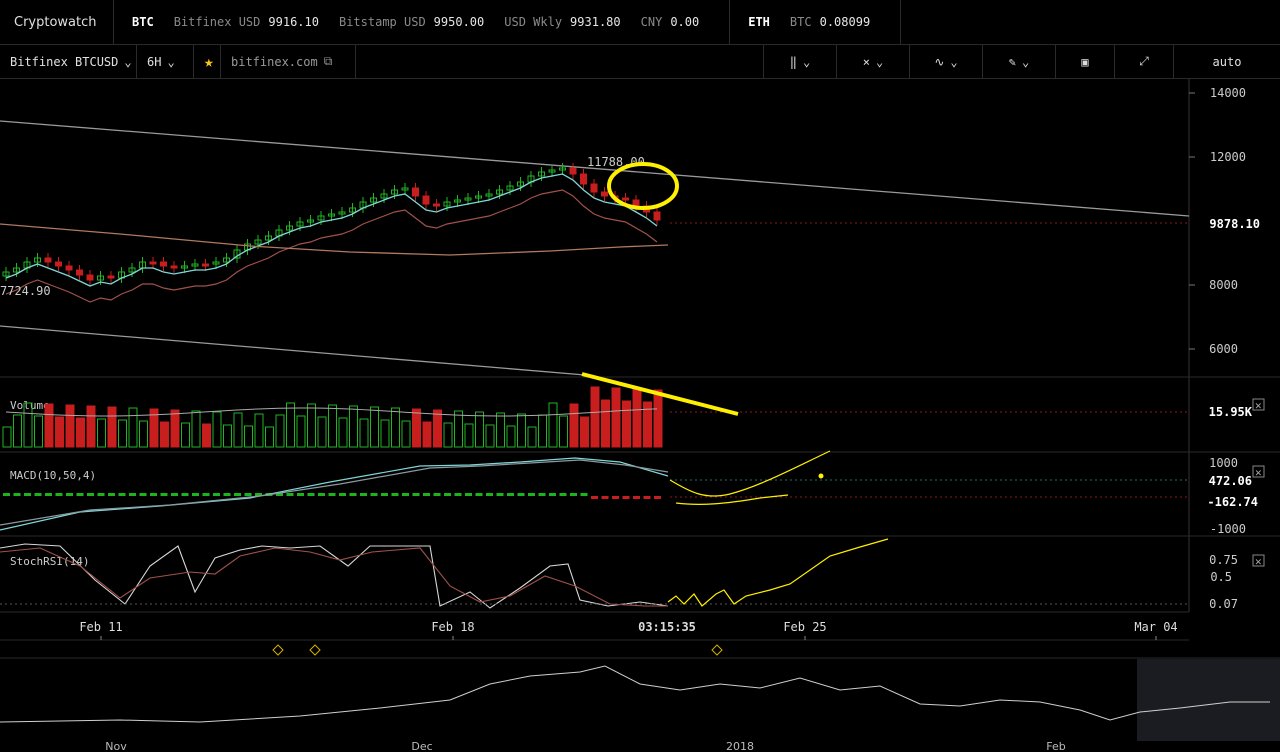 Image resolution: width=1280 pixels, height=752 pixels. What do you see at coordinates (497, 650) in the screenshot?
I see `event-markers` at bounding box center [497, 650].